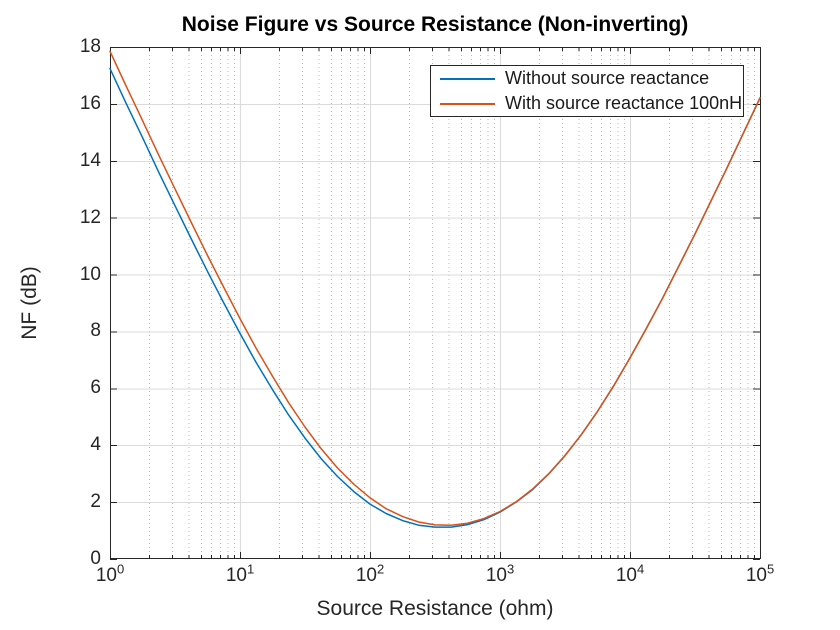 Image resolution: width=840 pixels, height=630 pixels. I want to click on y-tick-label: 0, so click(95, 558).